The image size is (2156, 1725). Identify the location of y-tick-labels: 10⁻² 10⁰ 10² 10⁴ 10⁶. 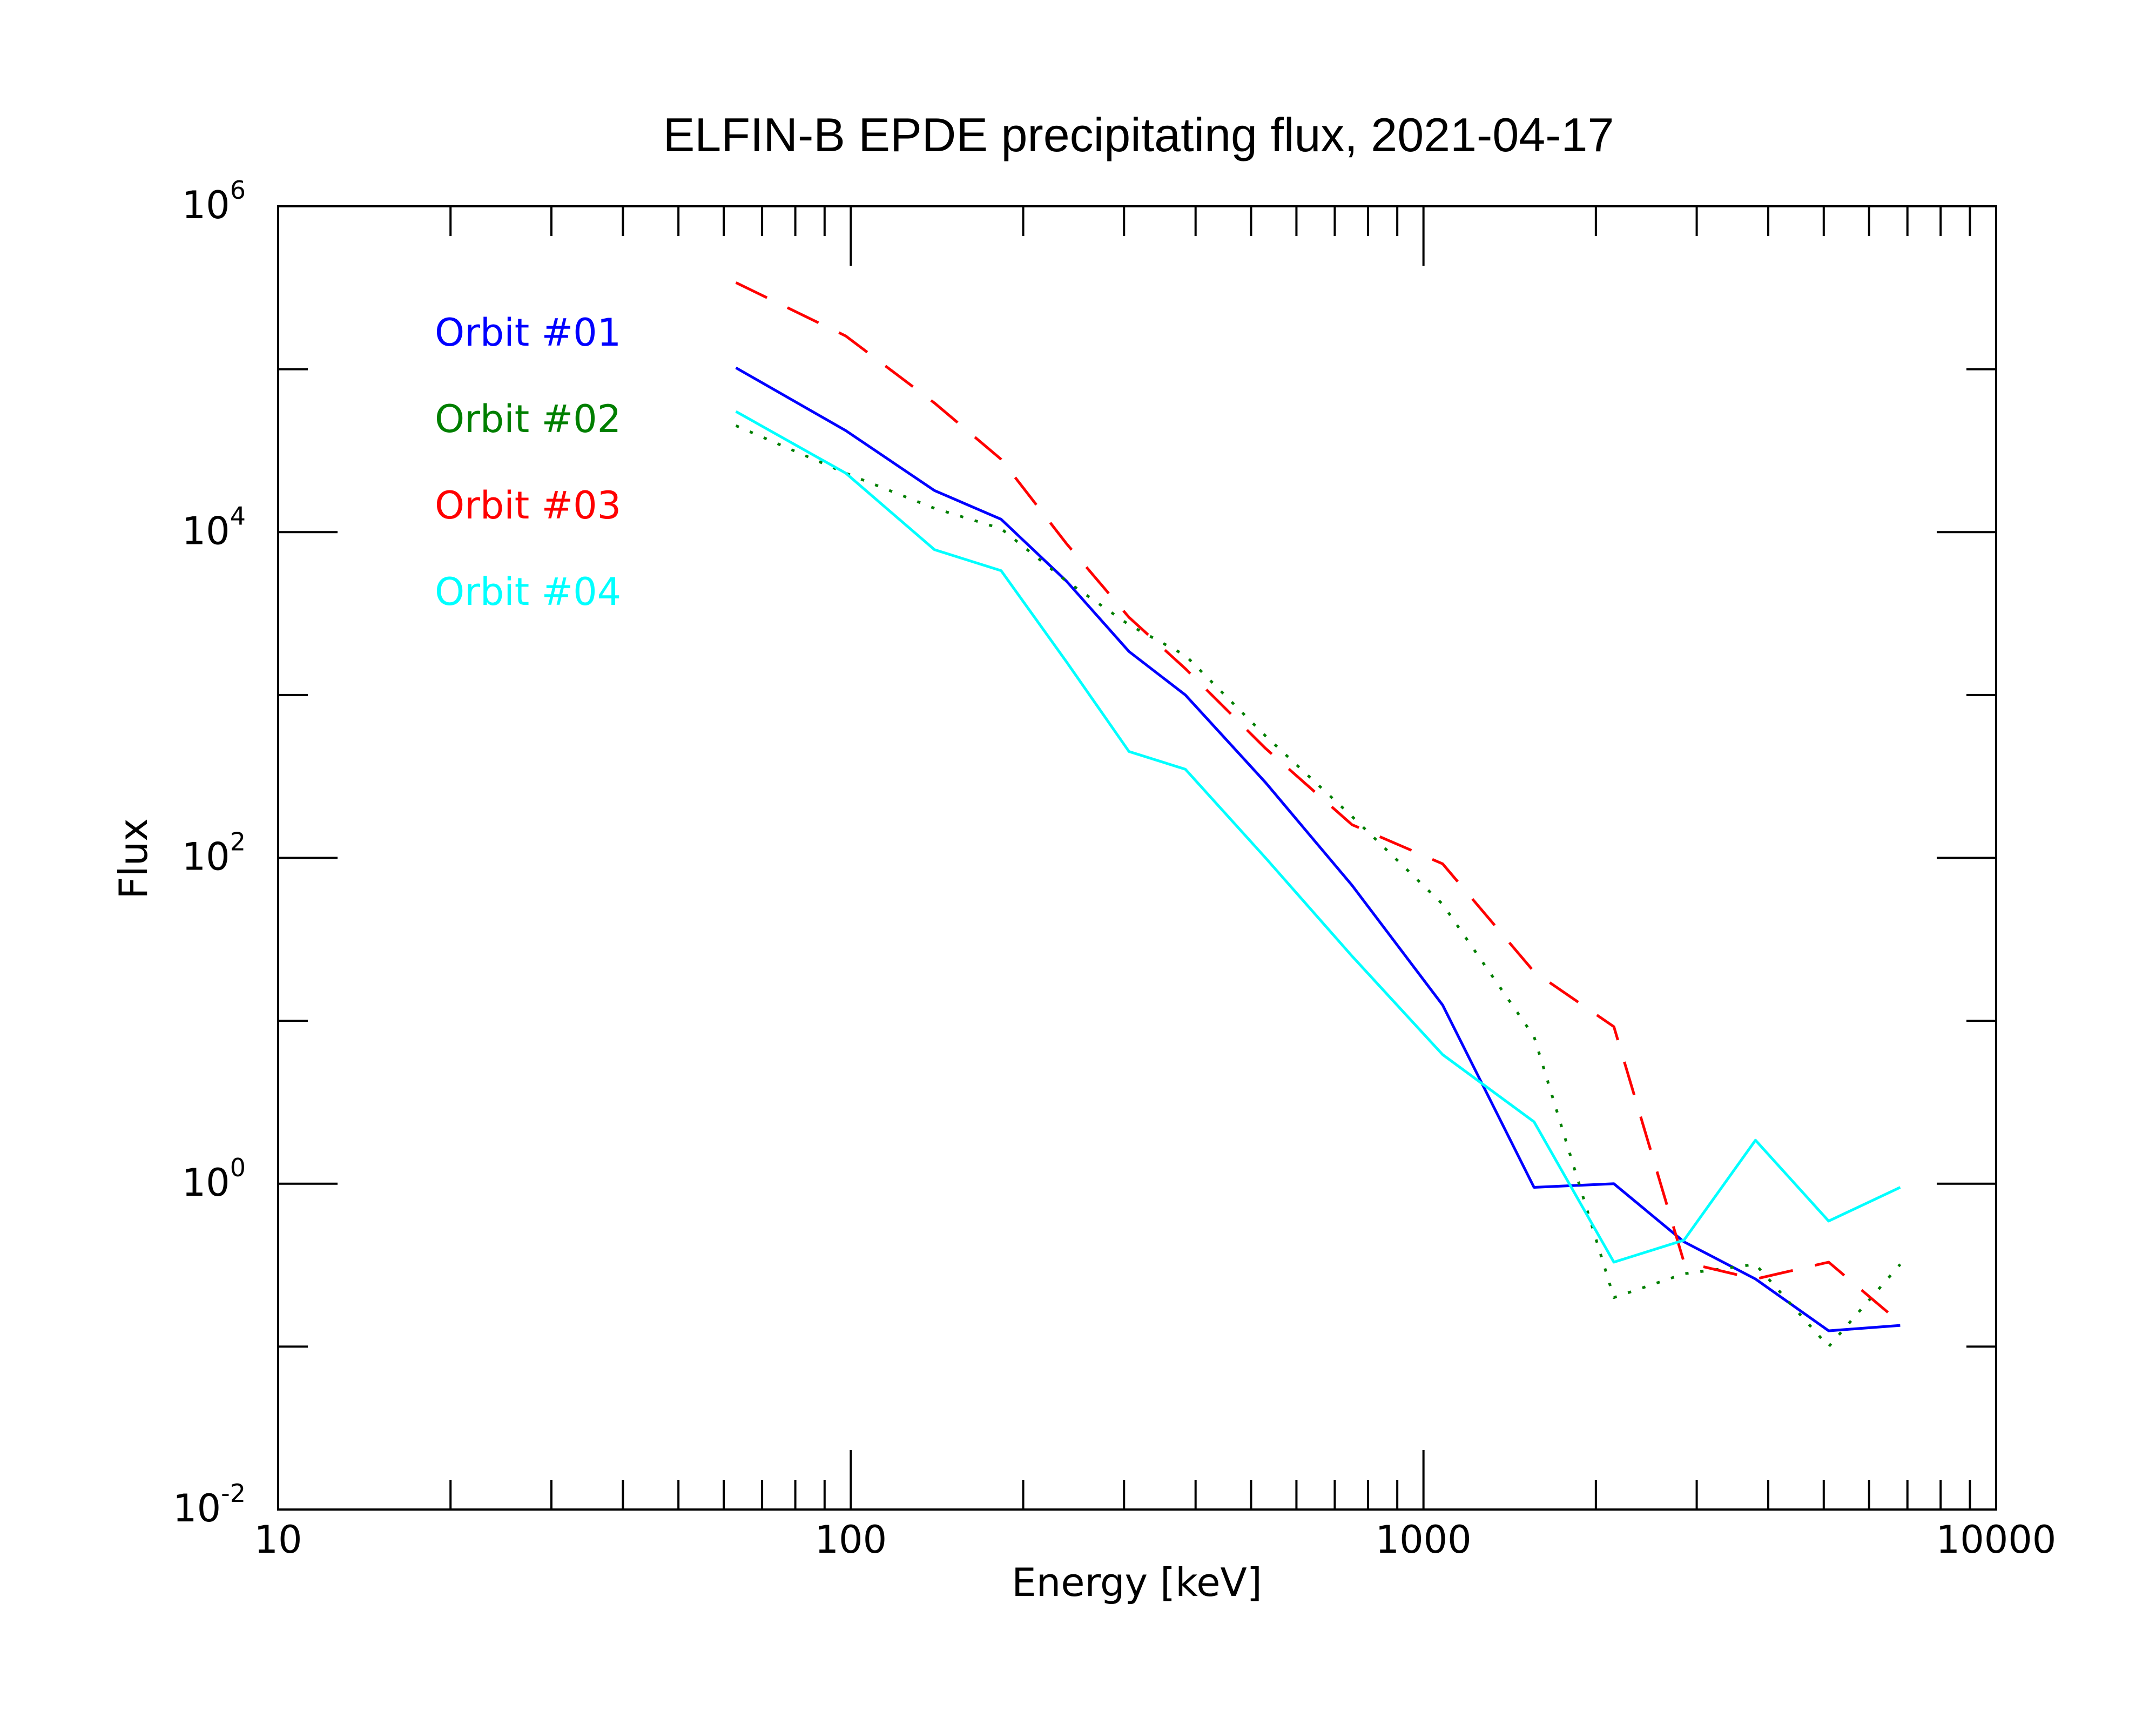
(210, 853).